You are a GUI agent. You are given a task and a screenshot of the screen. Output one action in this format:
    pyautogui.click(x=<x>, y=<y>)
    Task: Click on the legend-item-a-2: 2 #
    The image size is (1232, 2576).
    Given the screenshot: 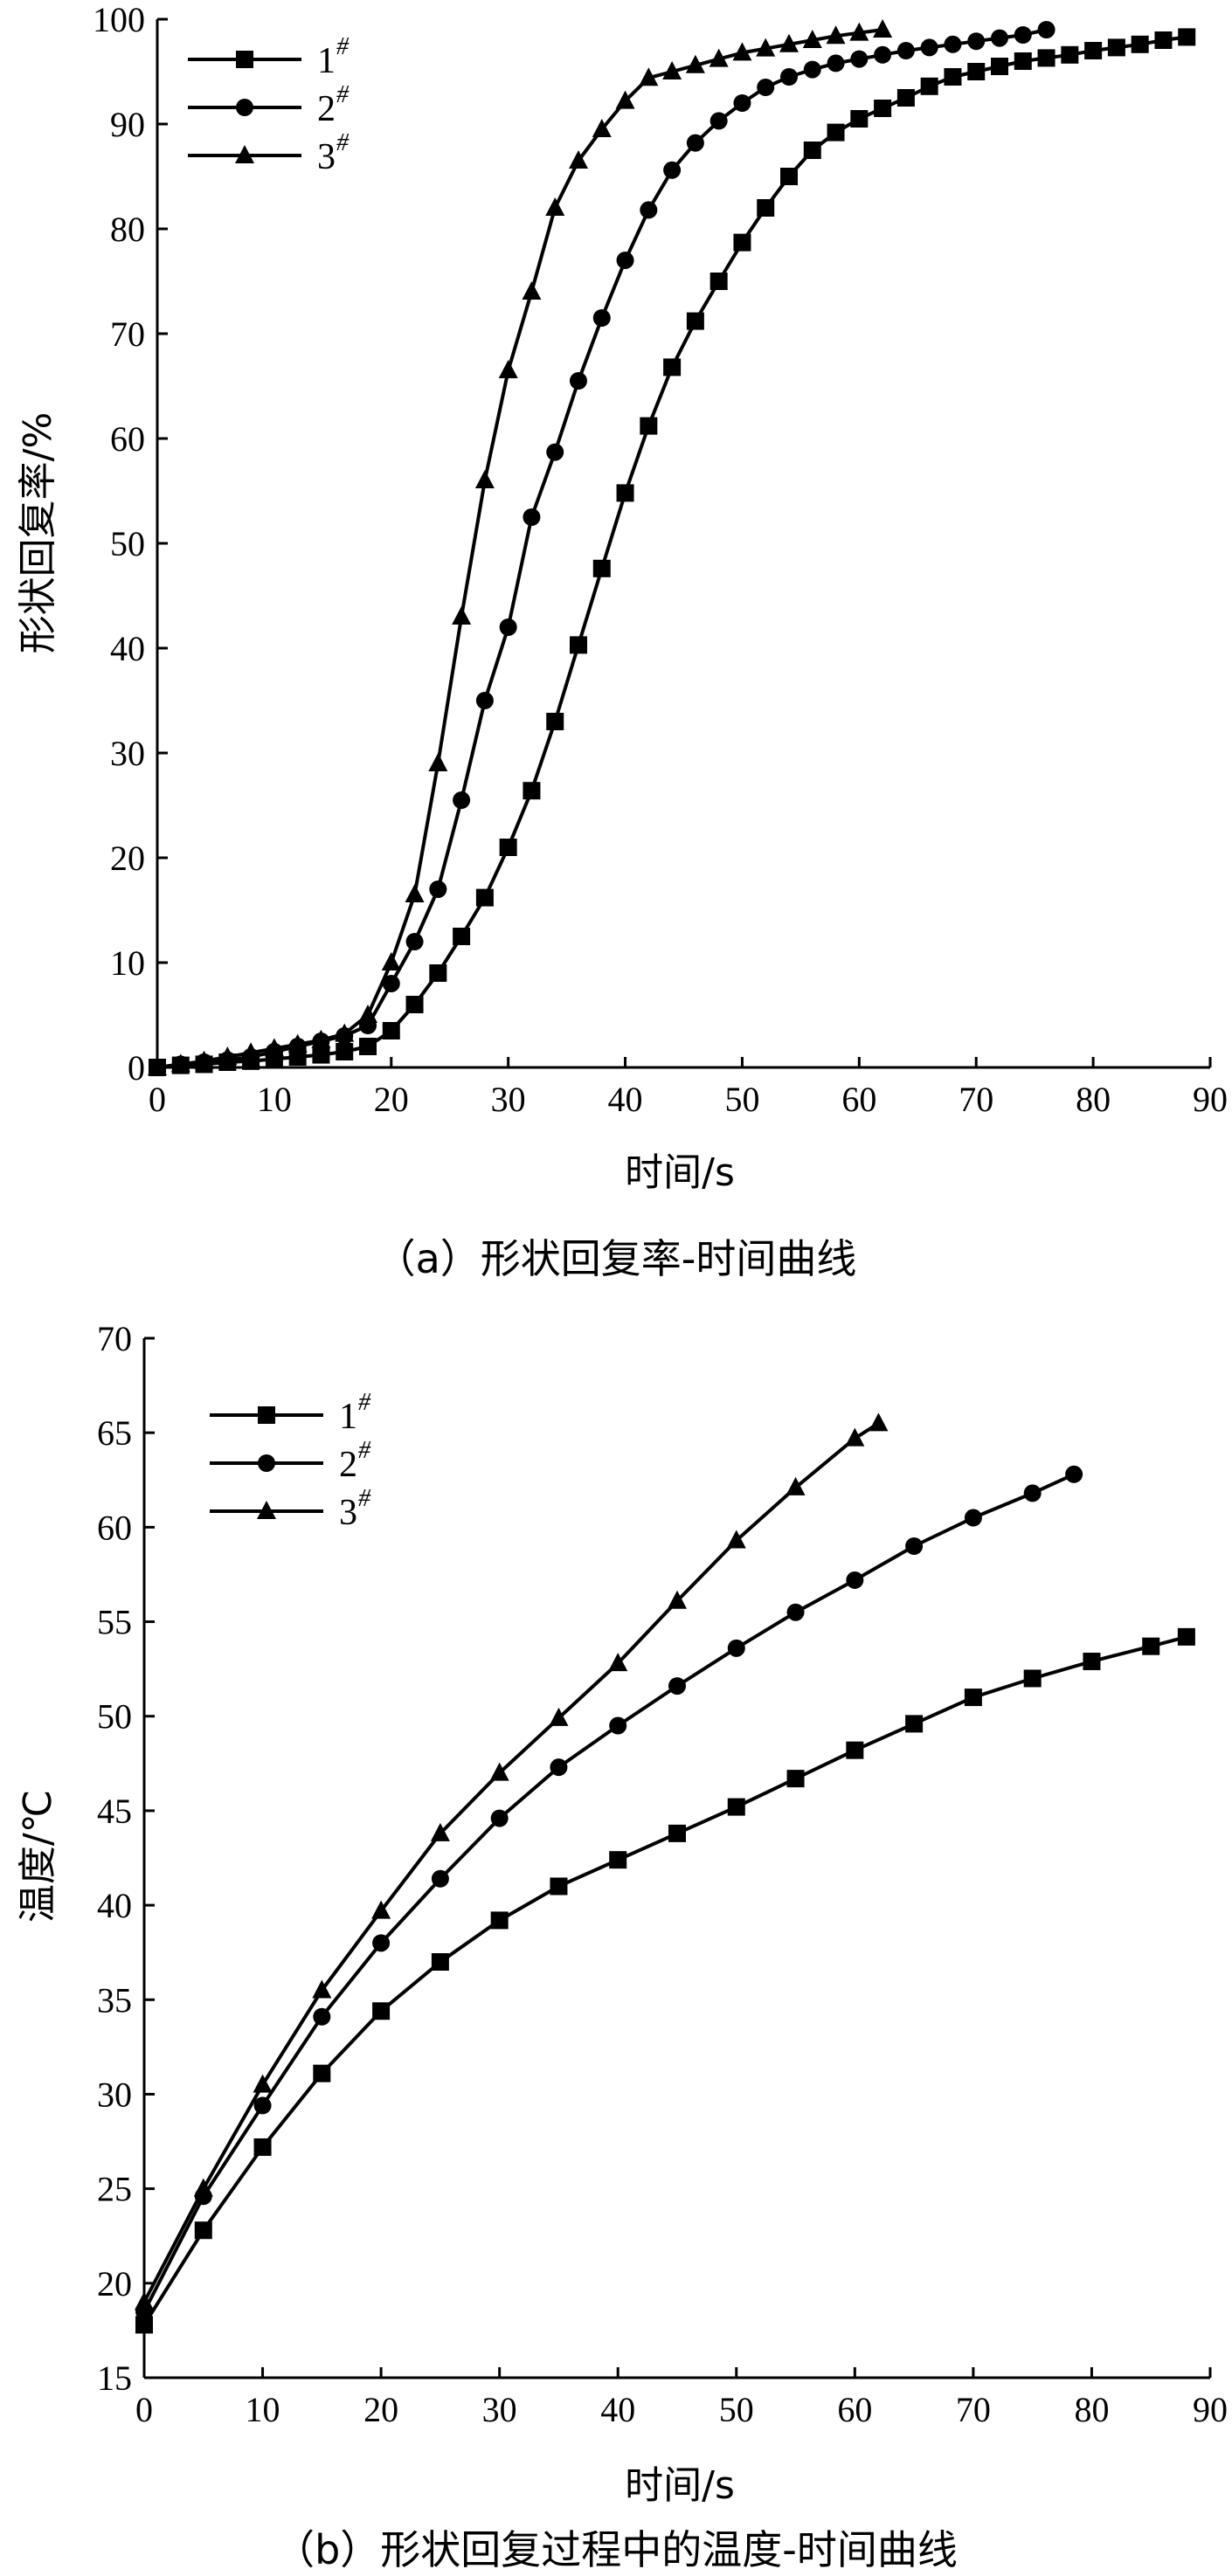 What is the action you would take?
    pyautogui.click(x=269, y=105)
    